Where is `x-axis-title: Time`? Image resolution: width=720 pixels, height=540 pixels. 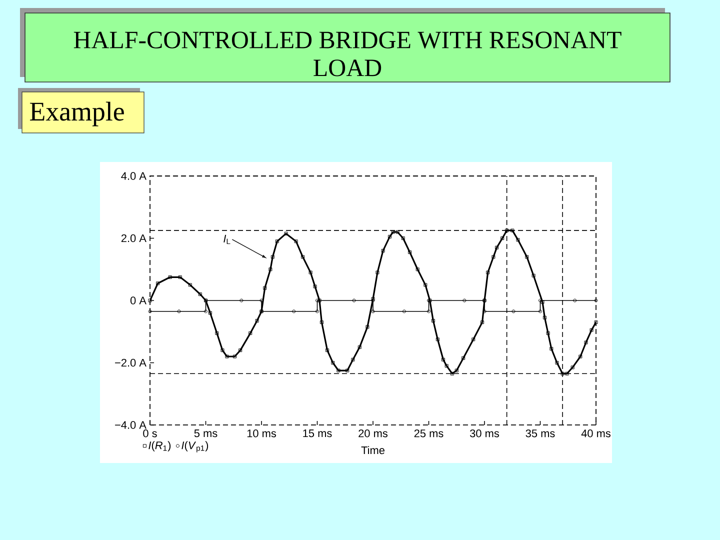 x-axis-title: Time is located at coordinates (372, 450).